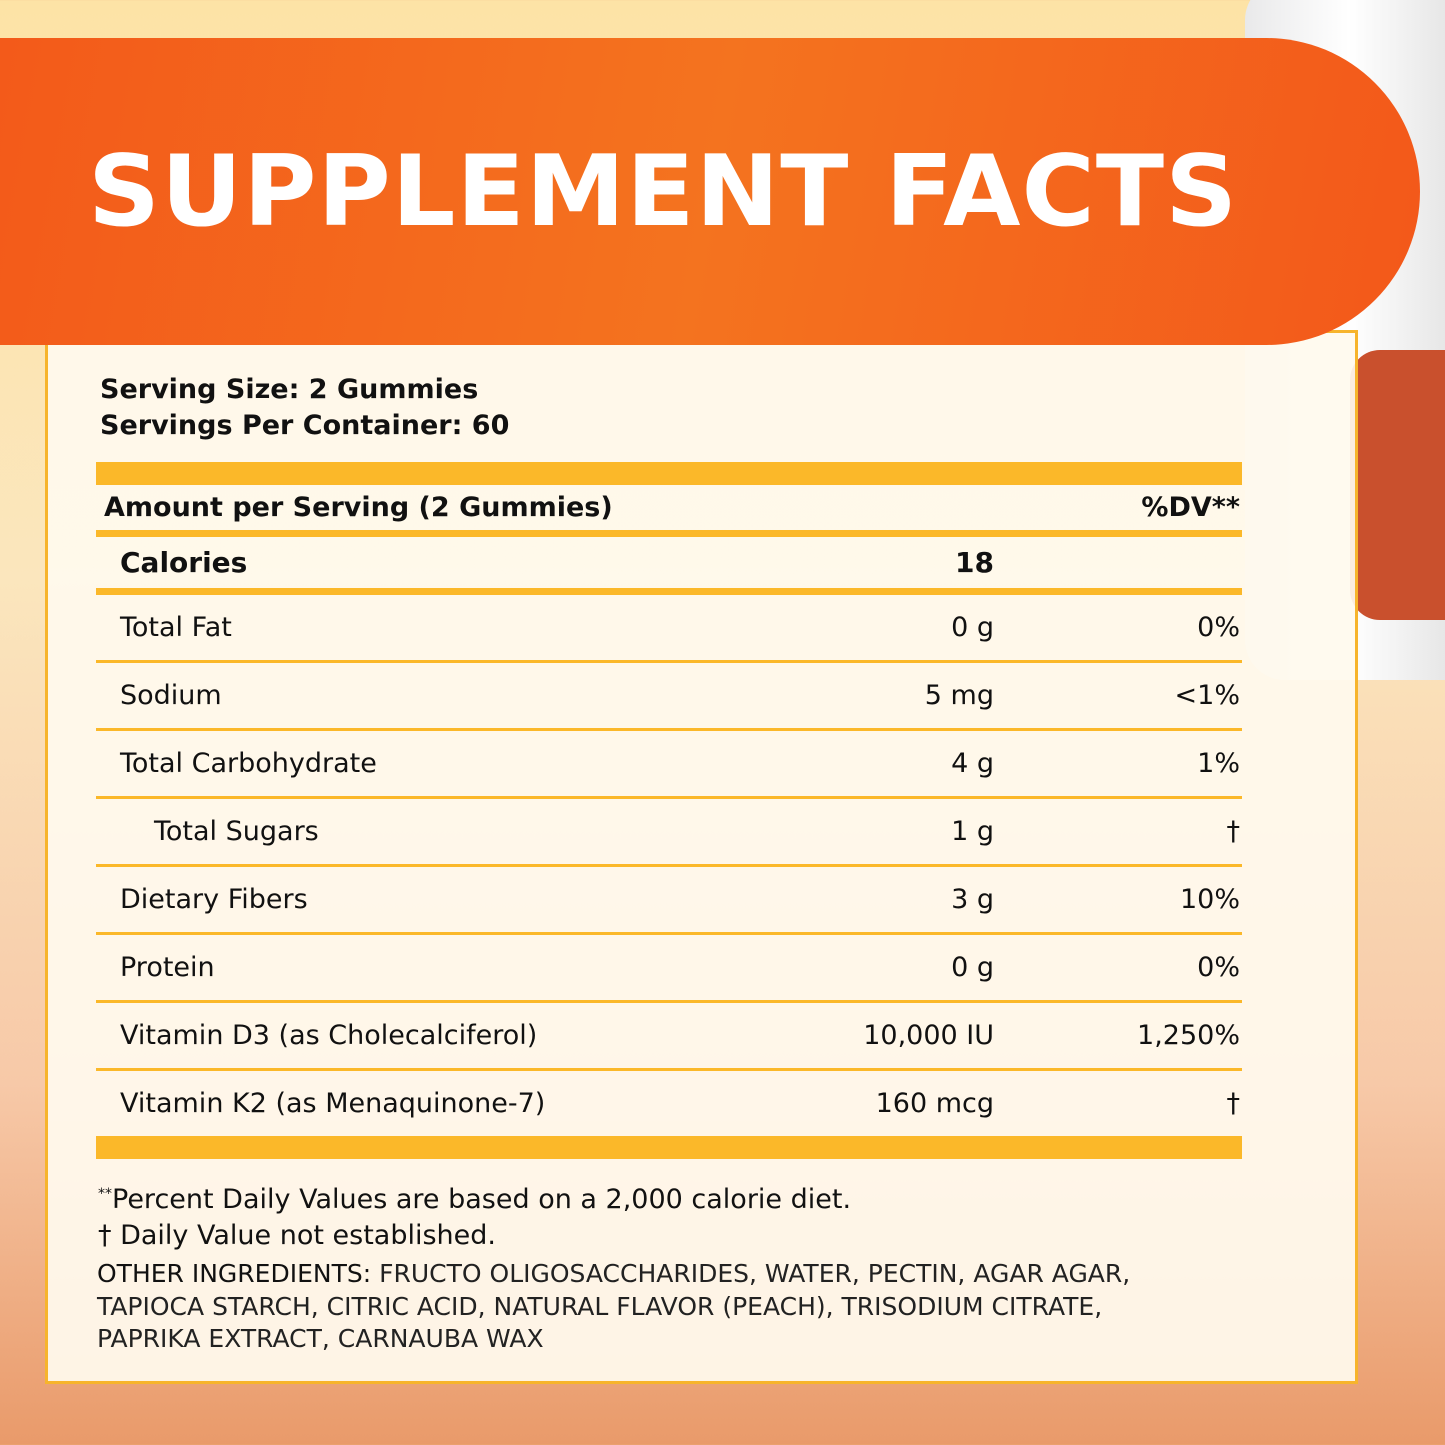 The width and height of the screenshot is (1445, 1445). Describe the element at coordinates (305, 425) in the screenshot. I see `servings-per-container: Servings Per Container: 60` at that location.